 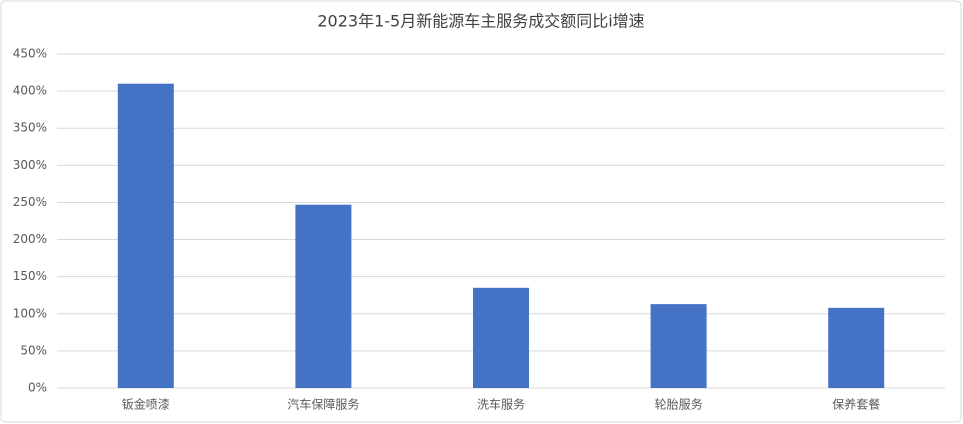 I want to click on y-tick-label: 200%, so click(x=30, y=239).